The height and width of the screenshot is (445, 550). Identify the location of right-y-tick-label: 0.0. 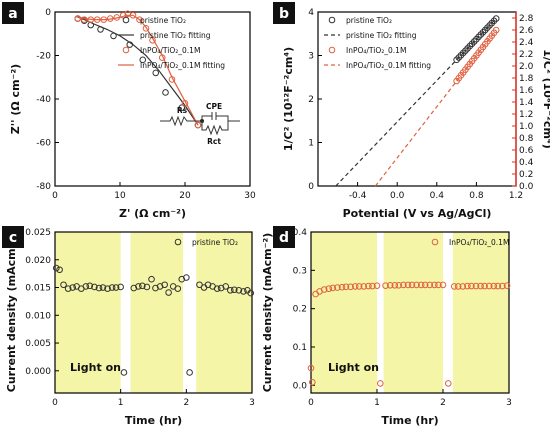
(526, 187).